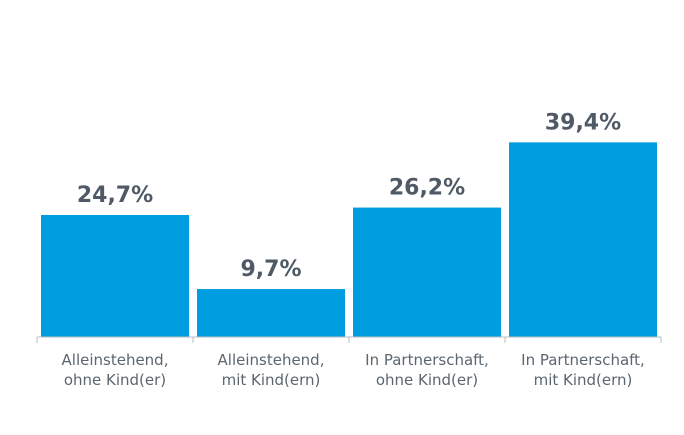  What do you see at coordinates (349, 339) in the screenshot?
I see `x-axis` at bounding box center [349, 339].